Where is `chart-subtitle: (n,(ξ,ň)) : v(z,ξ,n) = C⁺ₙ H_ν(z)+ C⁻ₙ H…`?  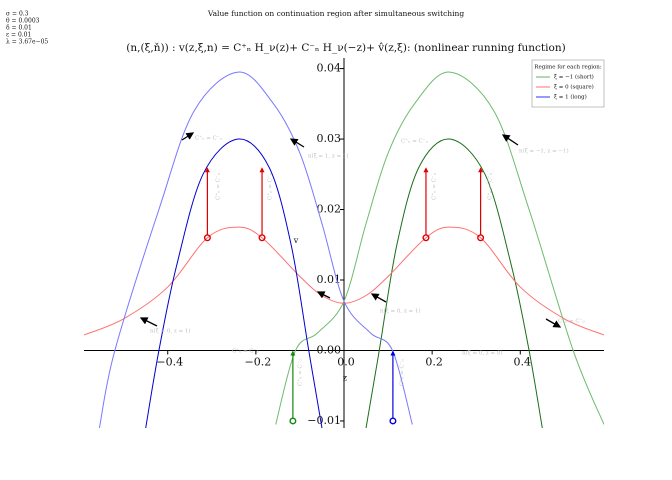 chart-subtitle: (n,(ξ,ň)) : v(z,ξ,n) = C⁺ₙ H_ν(z)+ C⁻ₙ H… is located at coordinates (345, 48).